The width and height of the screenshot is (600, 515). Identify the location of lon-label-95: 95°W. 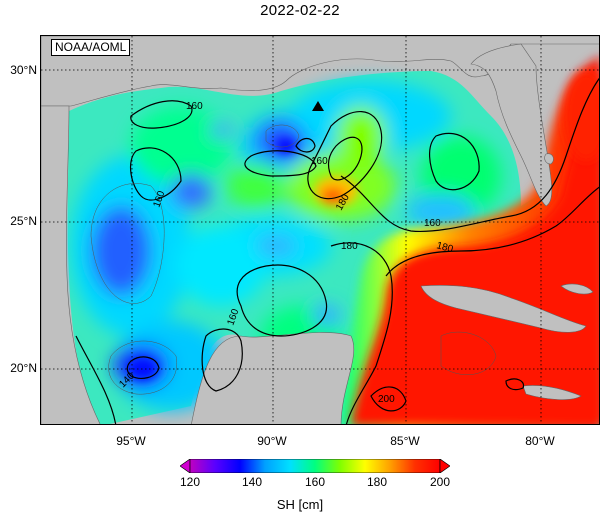
(131, 441).